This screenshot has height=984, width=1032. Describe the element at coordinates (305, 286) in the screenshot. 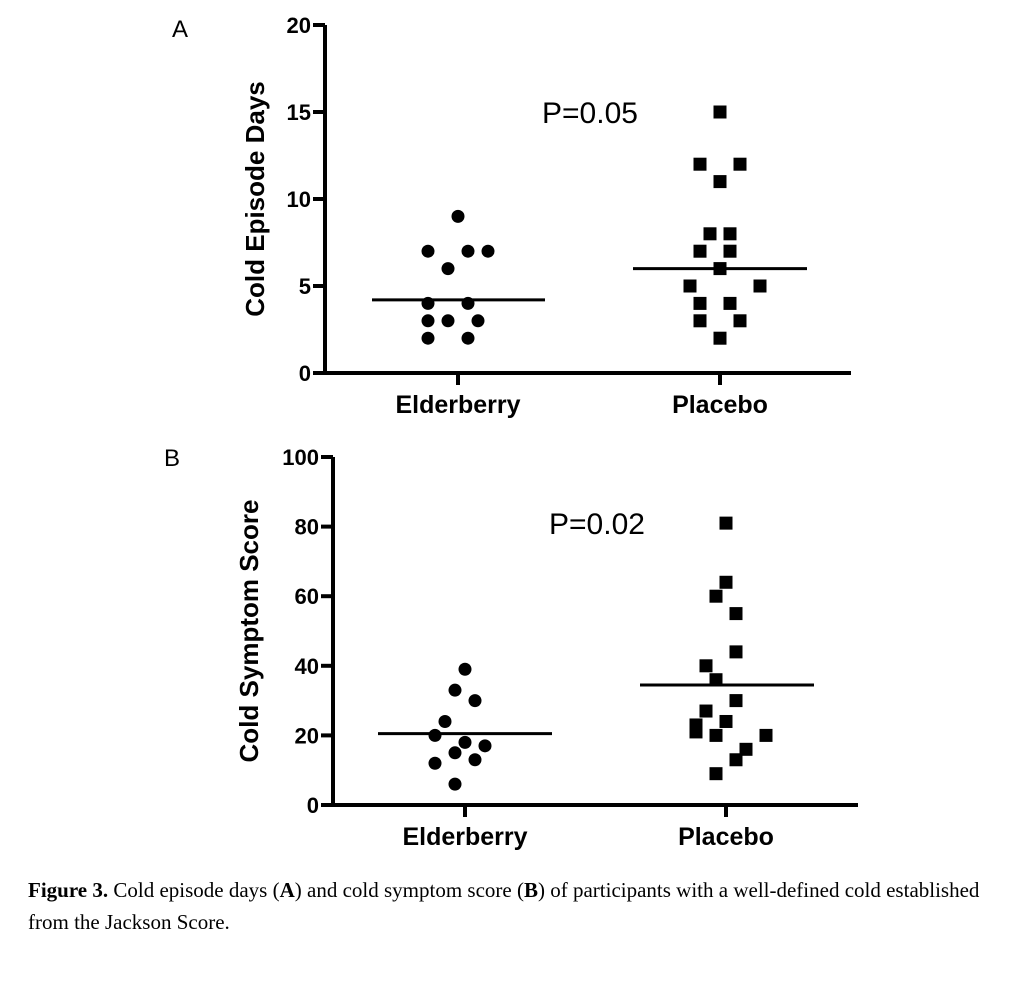

I see `panel-a-y-tick-label: 5` at that location.